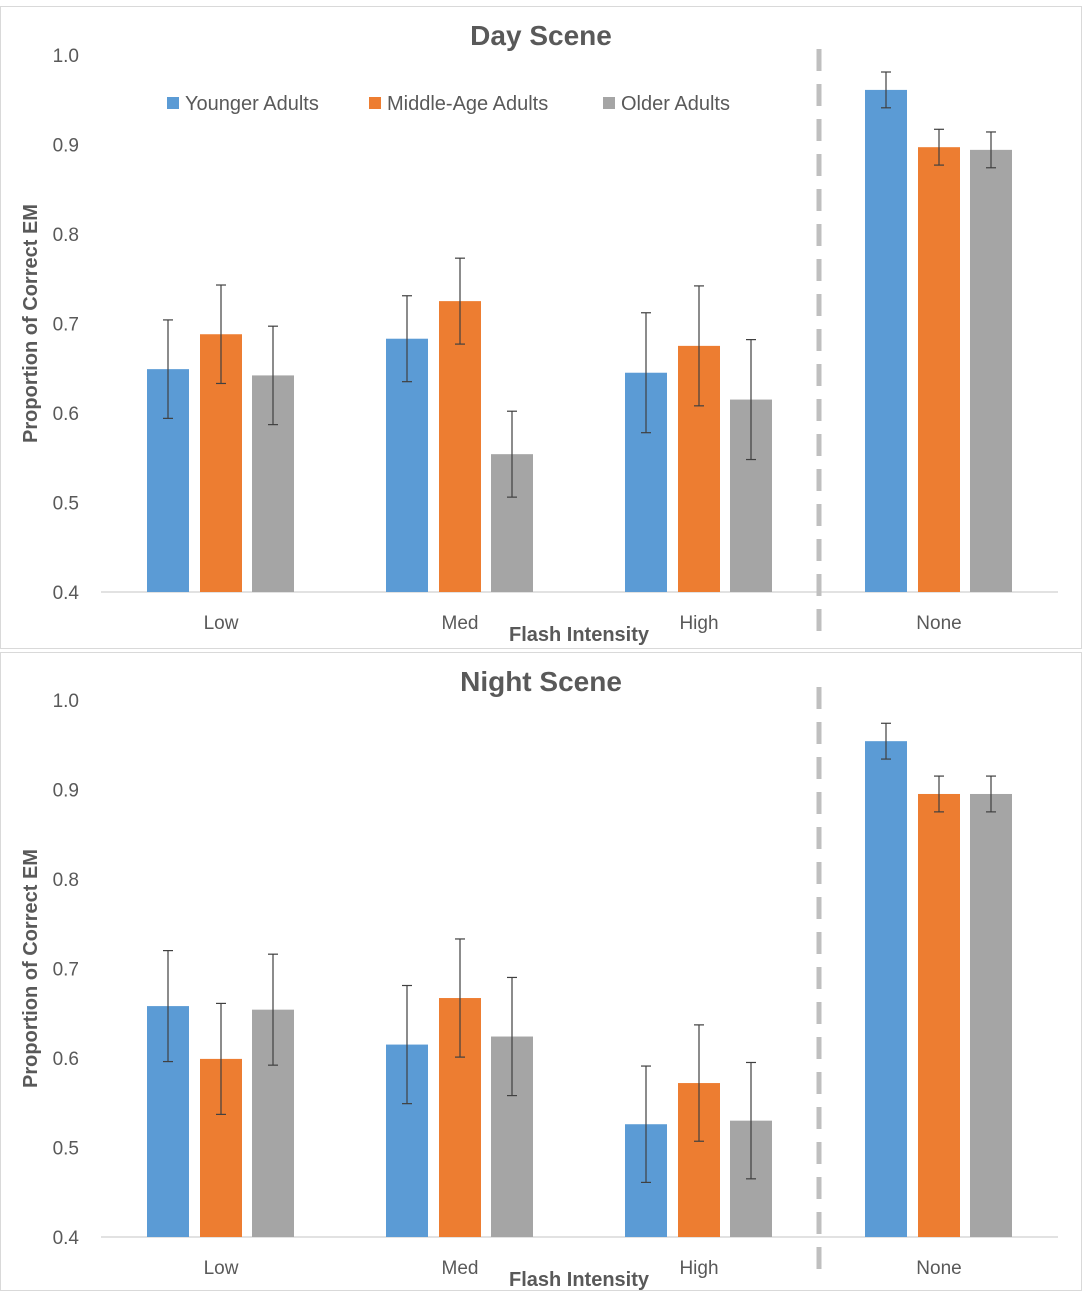 Image resolution: width=1082 pixels, height=1291 pixels. Describe the element at coordinates (252, 104) in the screenshot. I see `legend-label: Younger Adults` at that location.